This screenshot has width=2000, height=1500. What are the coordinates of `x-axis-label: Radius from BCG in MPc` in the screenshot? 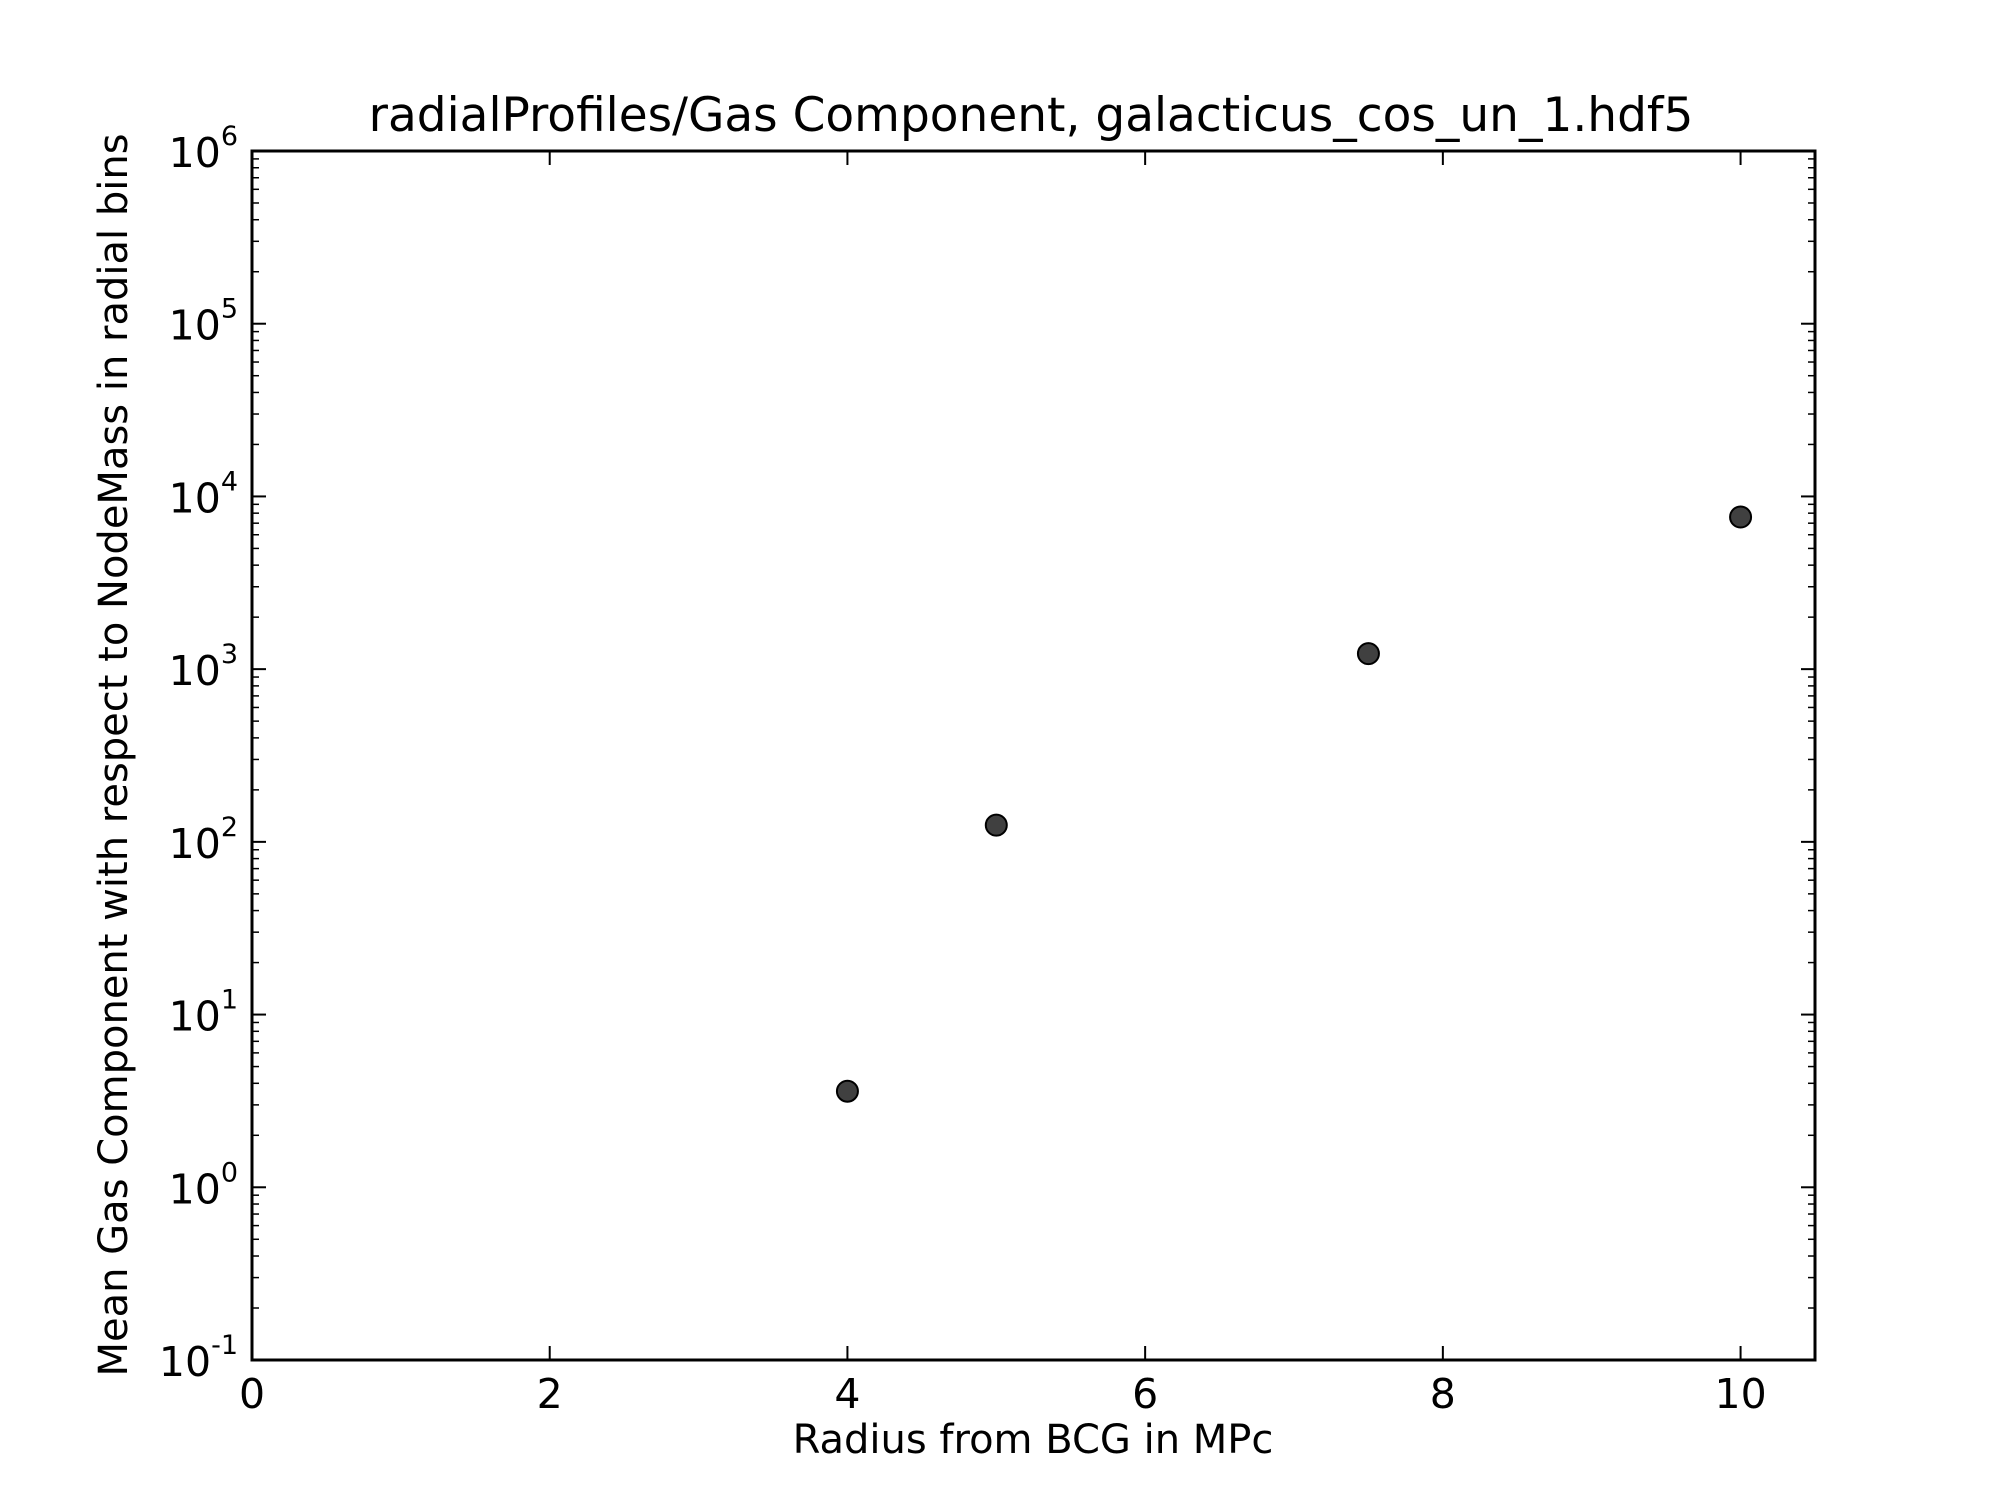 It's located at (1033, 1440).